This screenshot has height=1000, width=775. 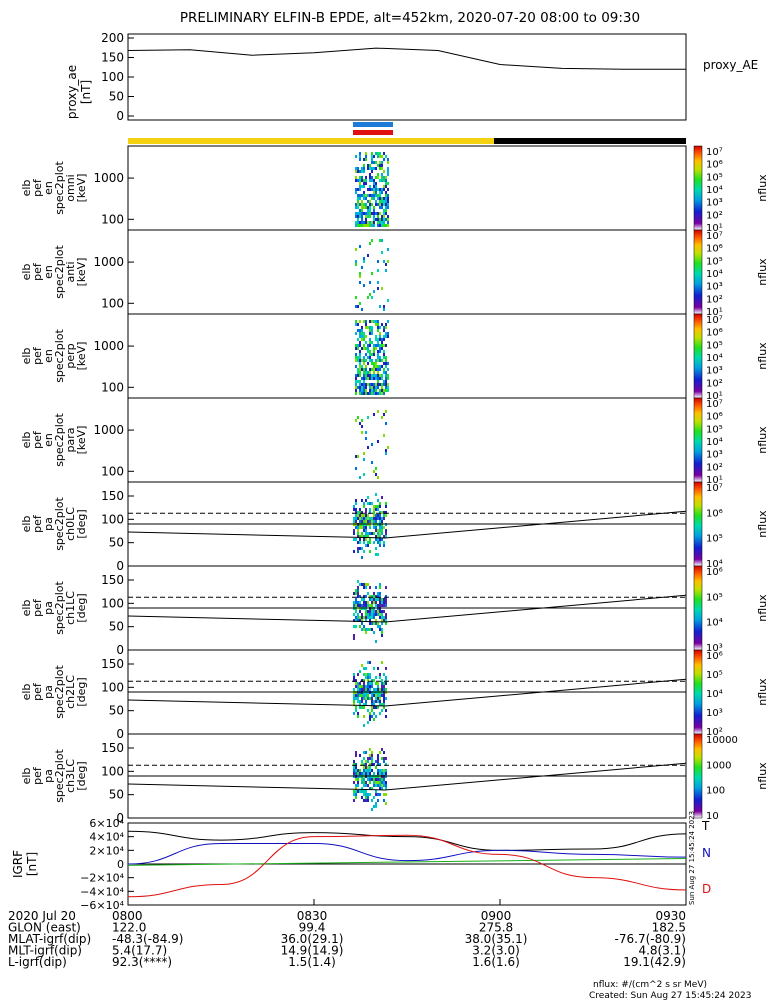 I want to click on panel-ch1-ylabel-line: elb, so click(x=26, y=608).